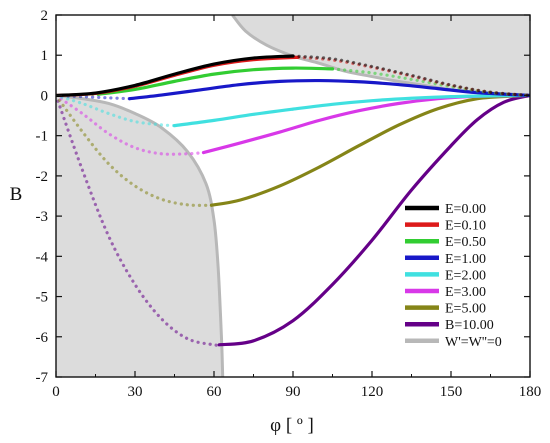 Image resolution: width=550 pixels, height=443 pixels. Describe the element at coordinates (45, 16) in the screenshot. I see `y-tick-label: 2` at that location.